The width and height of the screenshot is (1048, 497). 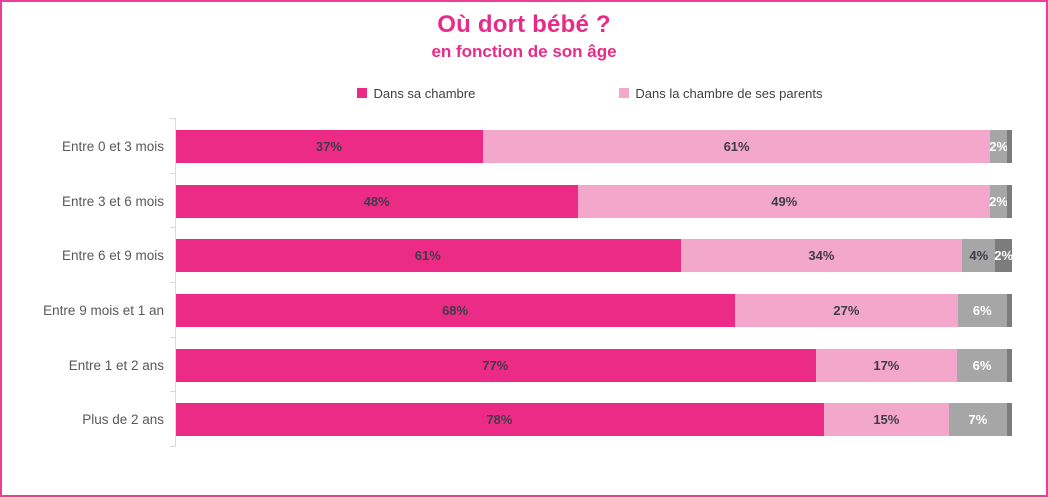 I want to click on bar-segment-label: 17%, so click(x=886, y=365).